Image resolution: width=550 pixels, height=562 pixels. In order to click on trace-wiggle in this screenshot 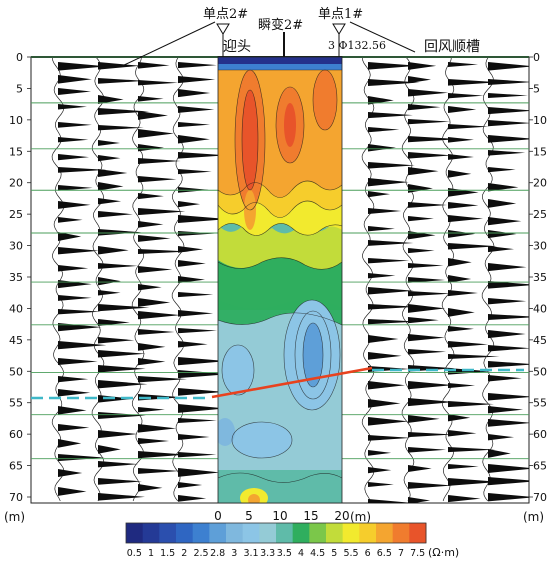, I will do `click(368, 279)`.